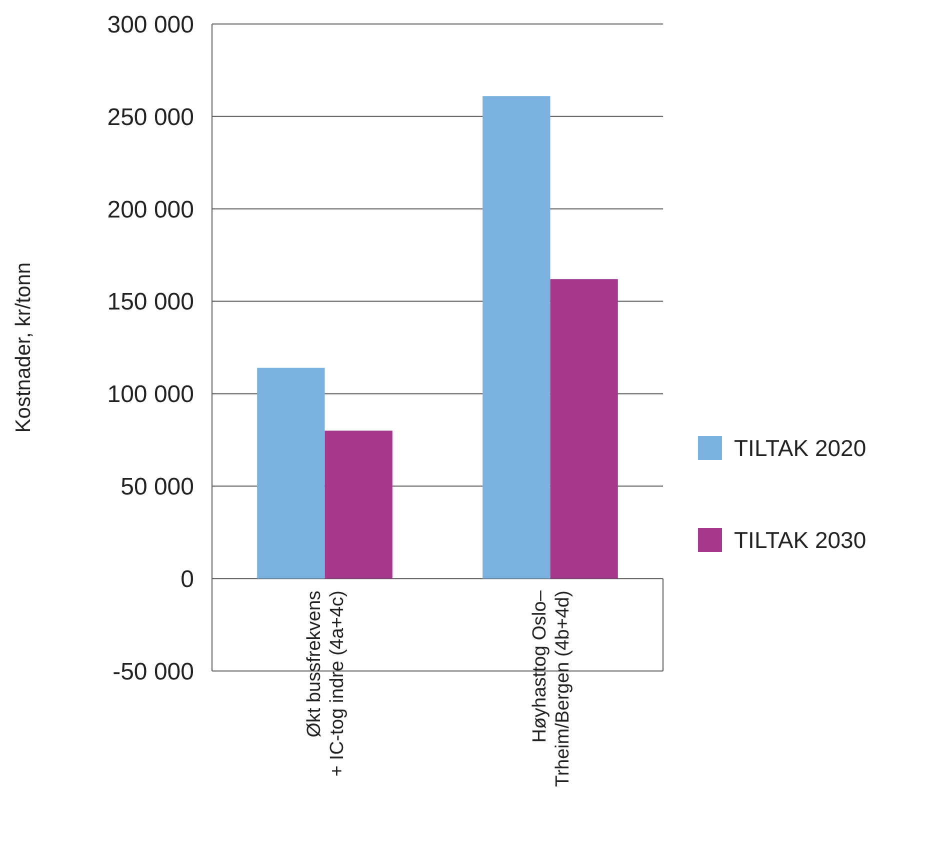 The image size is (936, 849). What do you see at coordinates (150, 117) in the screenshot?
I see `y-tick-label: 250 000` at bounding box center [150, 117].